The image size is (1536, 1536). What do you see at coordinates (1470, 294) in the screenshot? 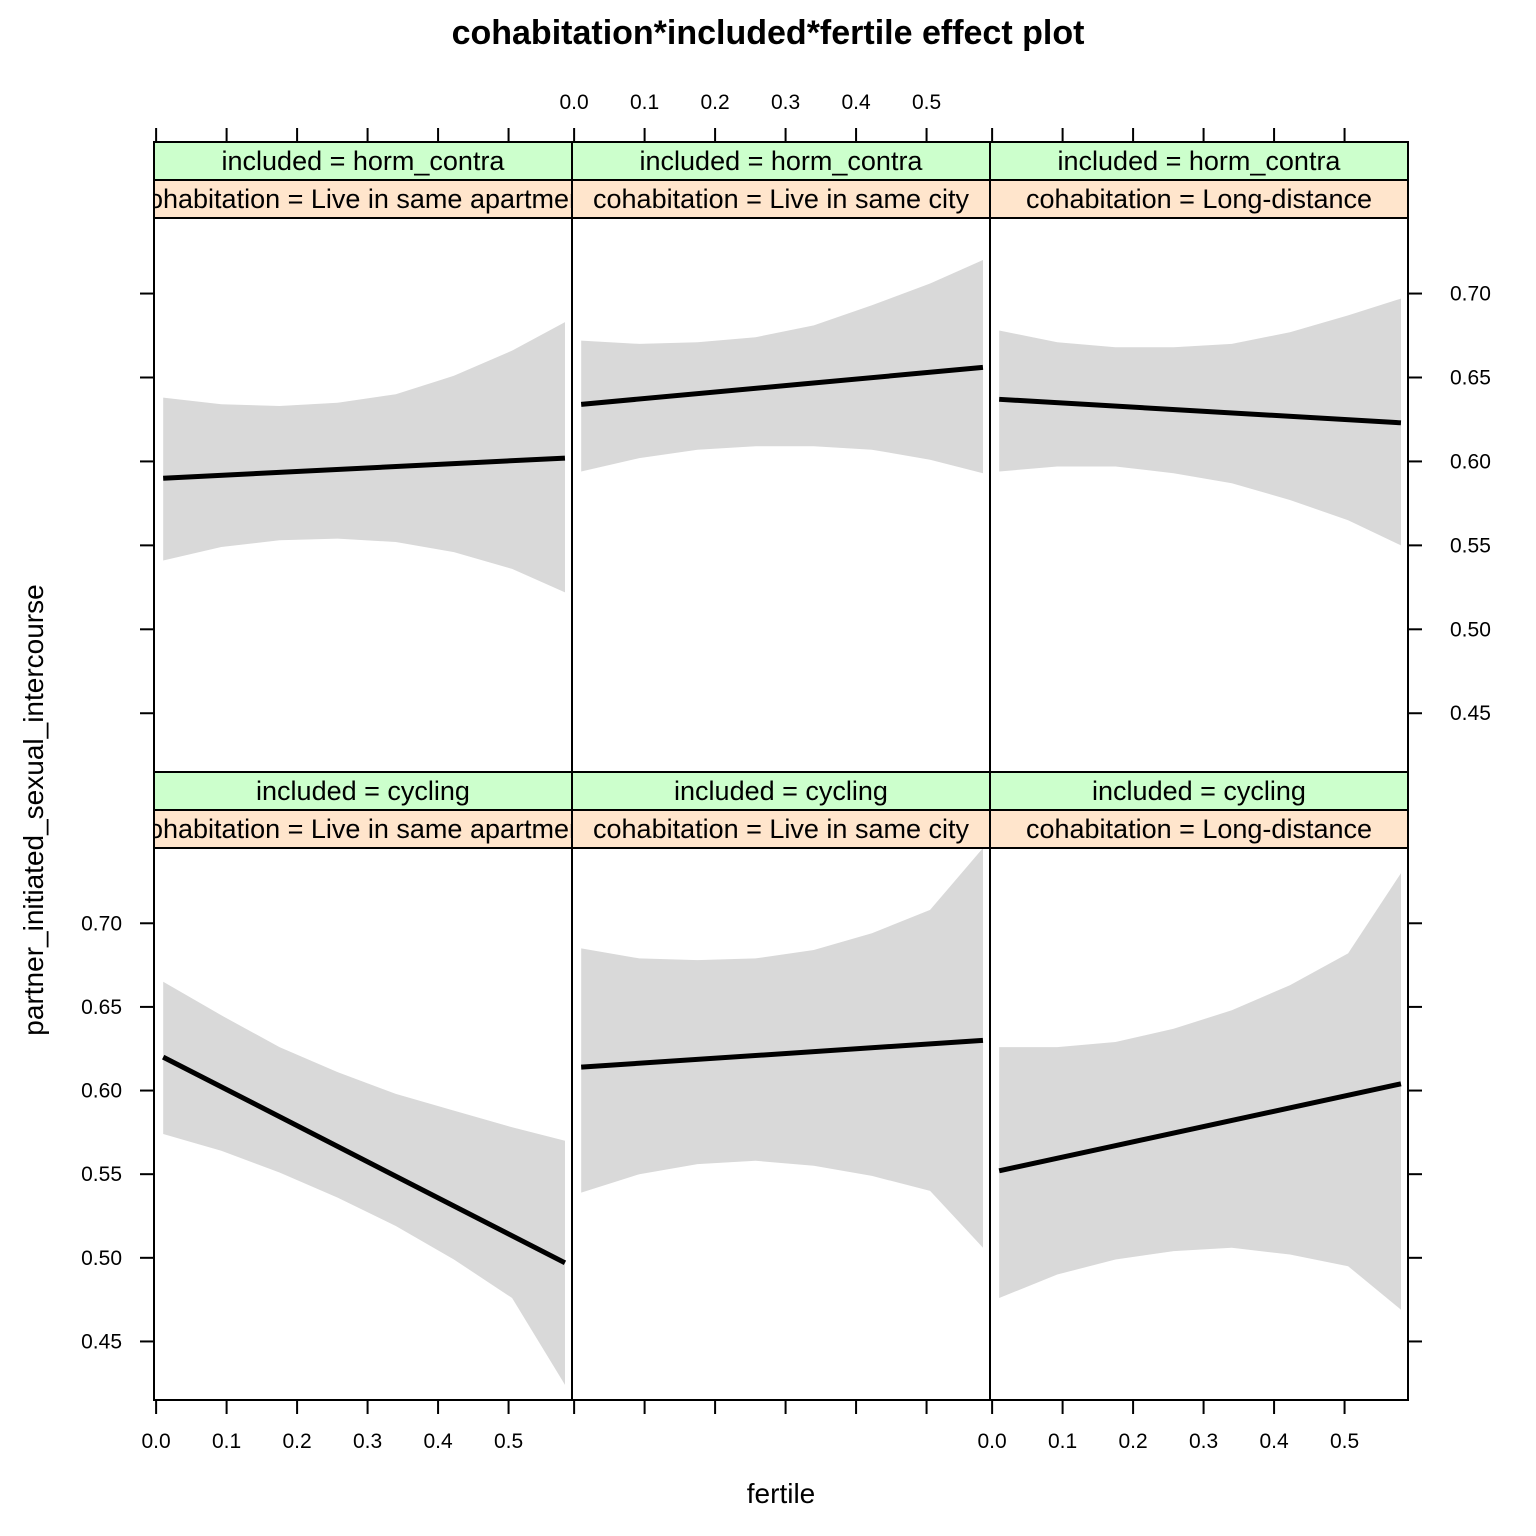
I see `y-tick-label-right: 0.70` at bounding box center [1470, 294].